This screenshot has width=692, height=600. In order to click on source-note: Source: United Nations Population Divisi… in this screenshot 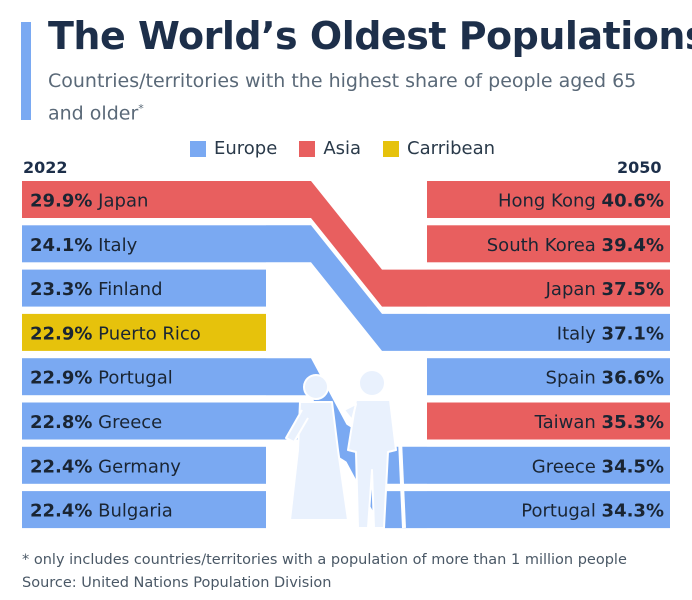, I will do `click(177, 583)`.